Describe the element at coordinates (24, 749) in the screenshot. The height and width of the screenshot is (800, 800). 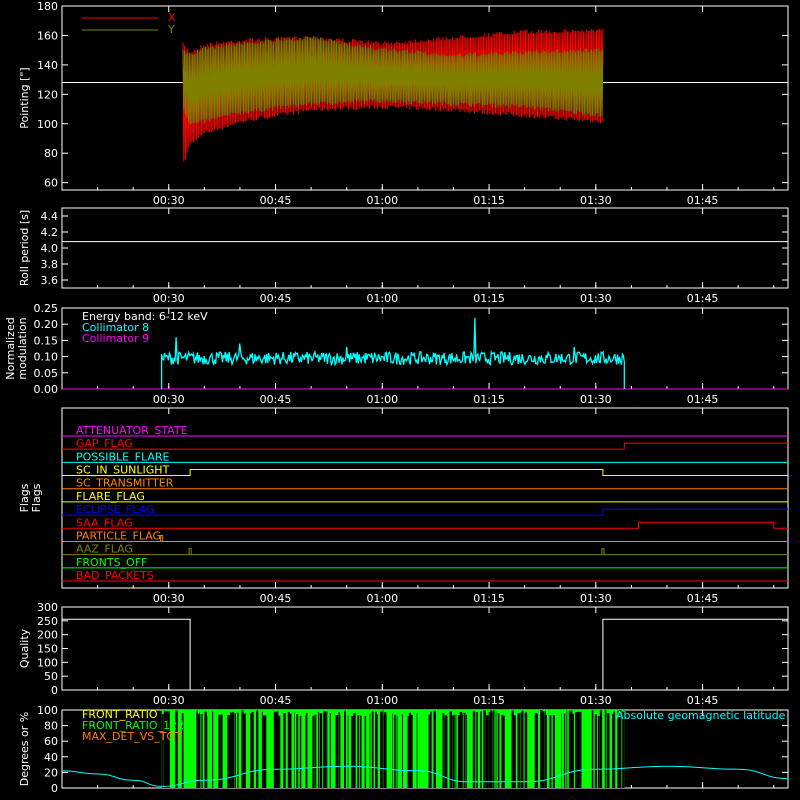
I see `y-axis-label: Degrees or %` at that location.